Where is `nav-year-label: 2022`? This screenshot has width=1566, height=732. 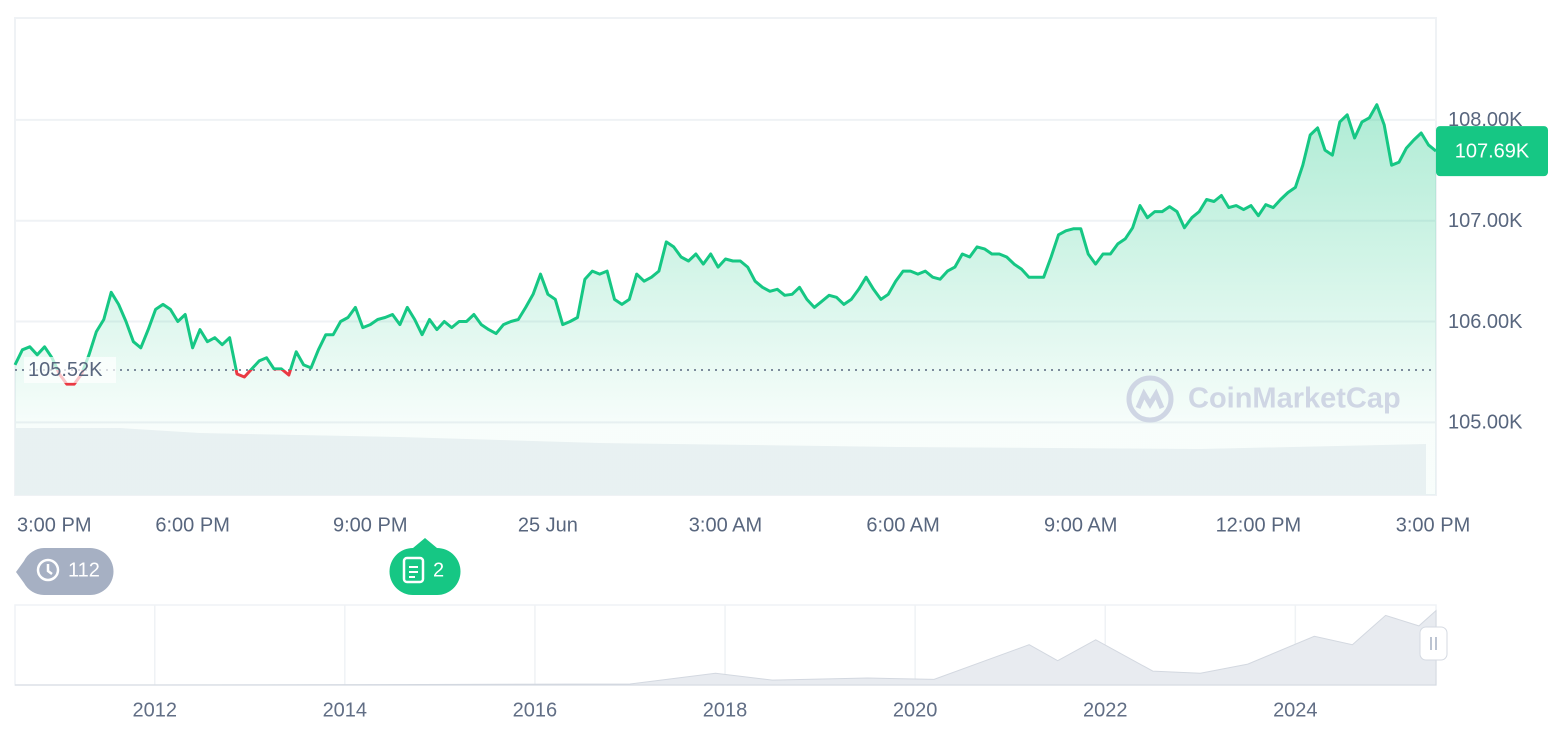 nav-year-label: 2022 is located at coordinates (1105, 710).